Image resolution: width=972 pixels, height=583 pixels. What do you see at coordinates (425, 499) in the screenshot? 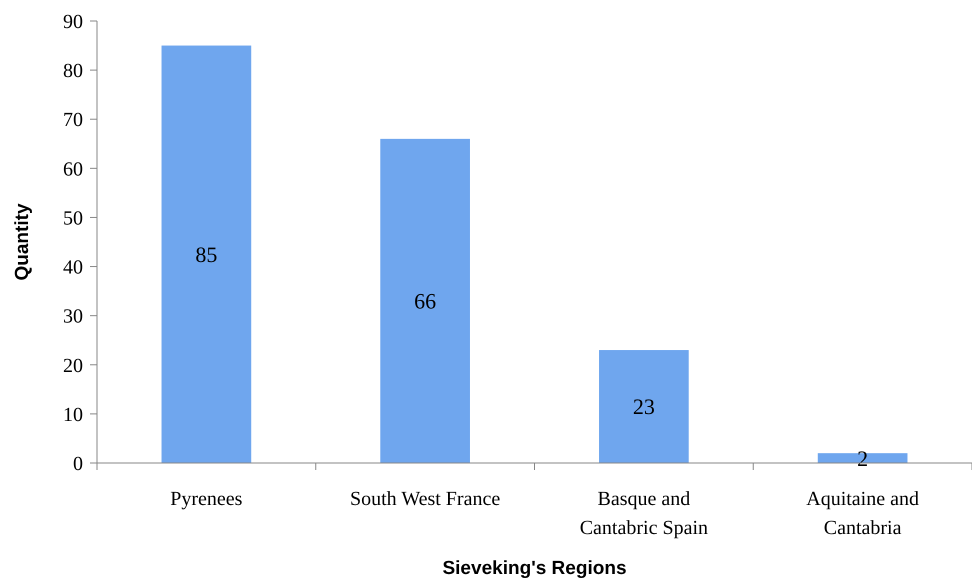
I see `x-tick-label: South West France` at bounding box center [425, 499].